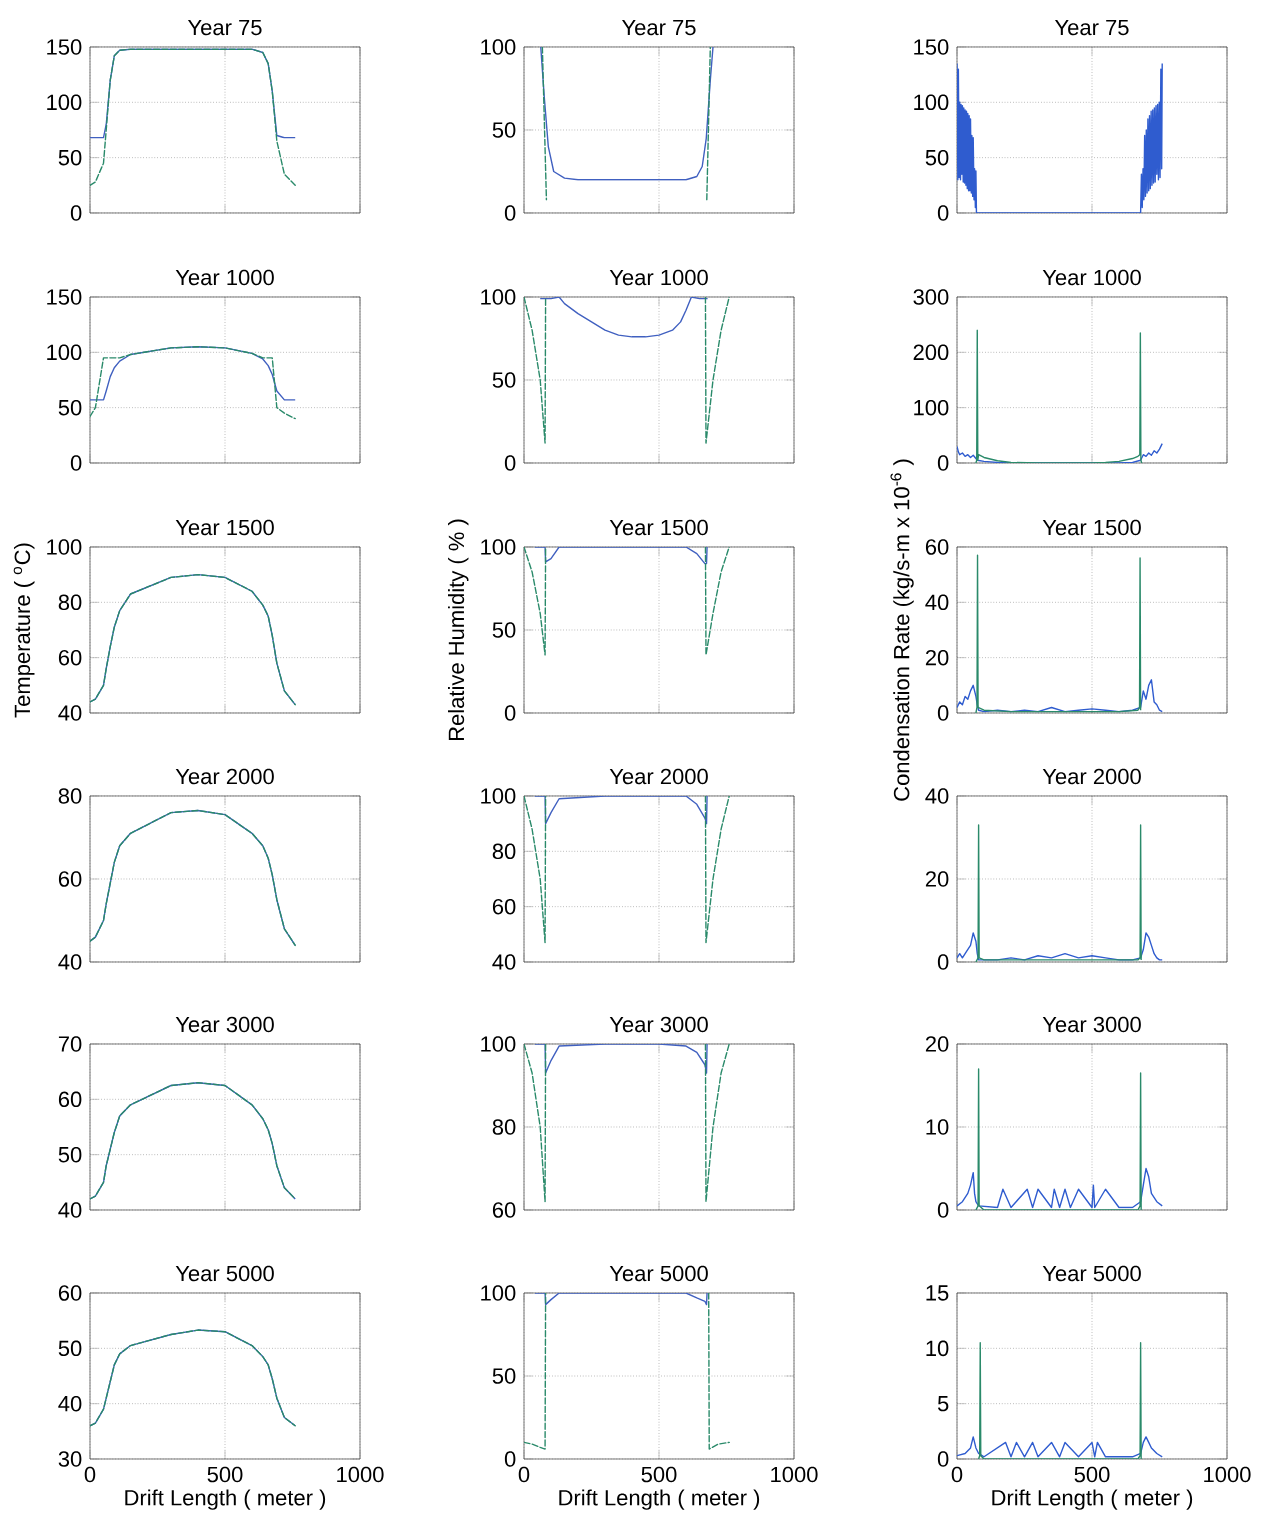  Describe the element at coordinates (902, 630) in the screenshot. I see `y-axis-title: Condensation Rate (kg/s-m x 10$^{-6}$ )` at that location.